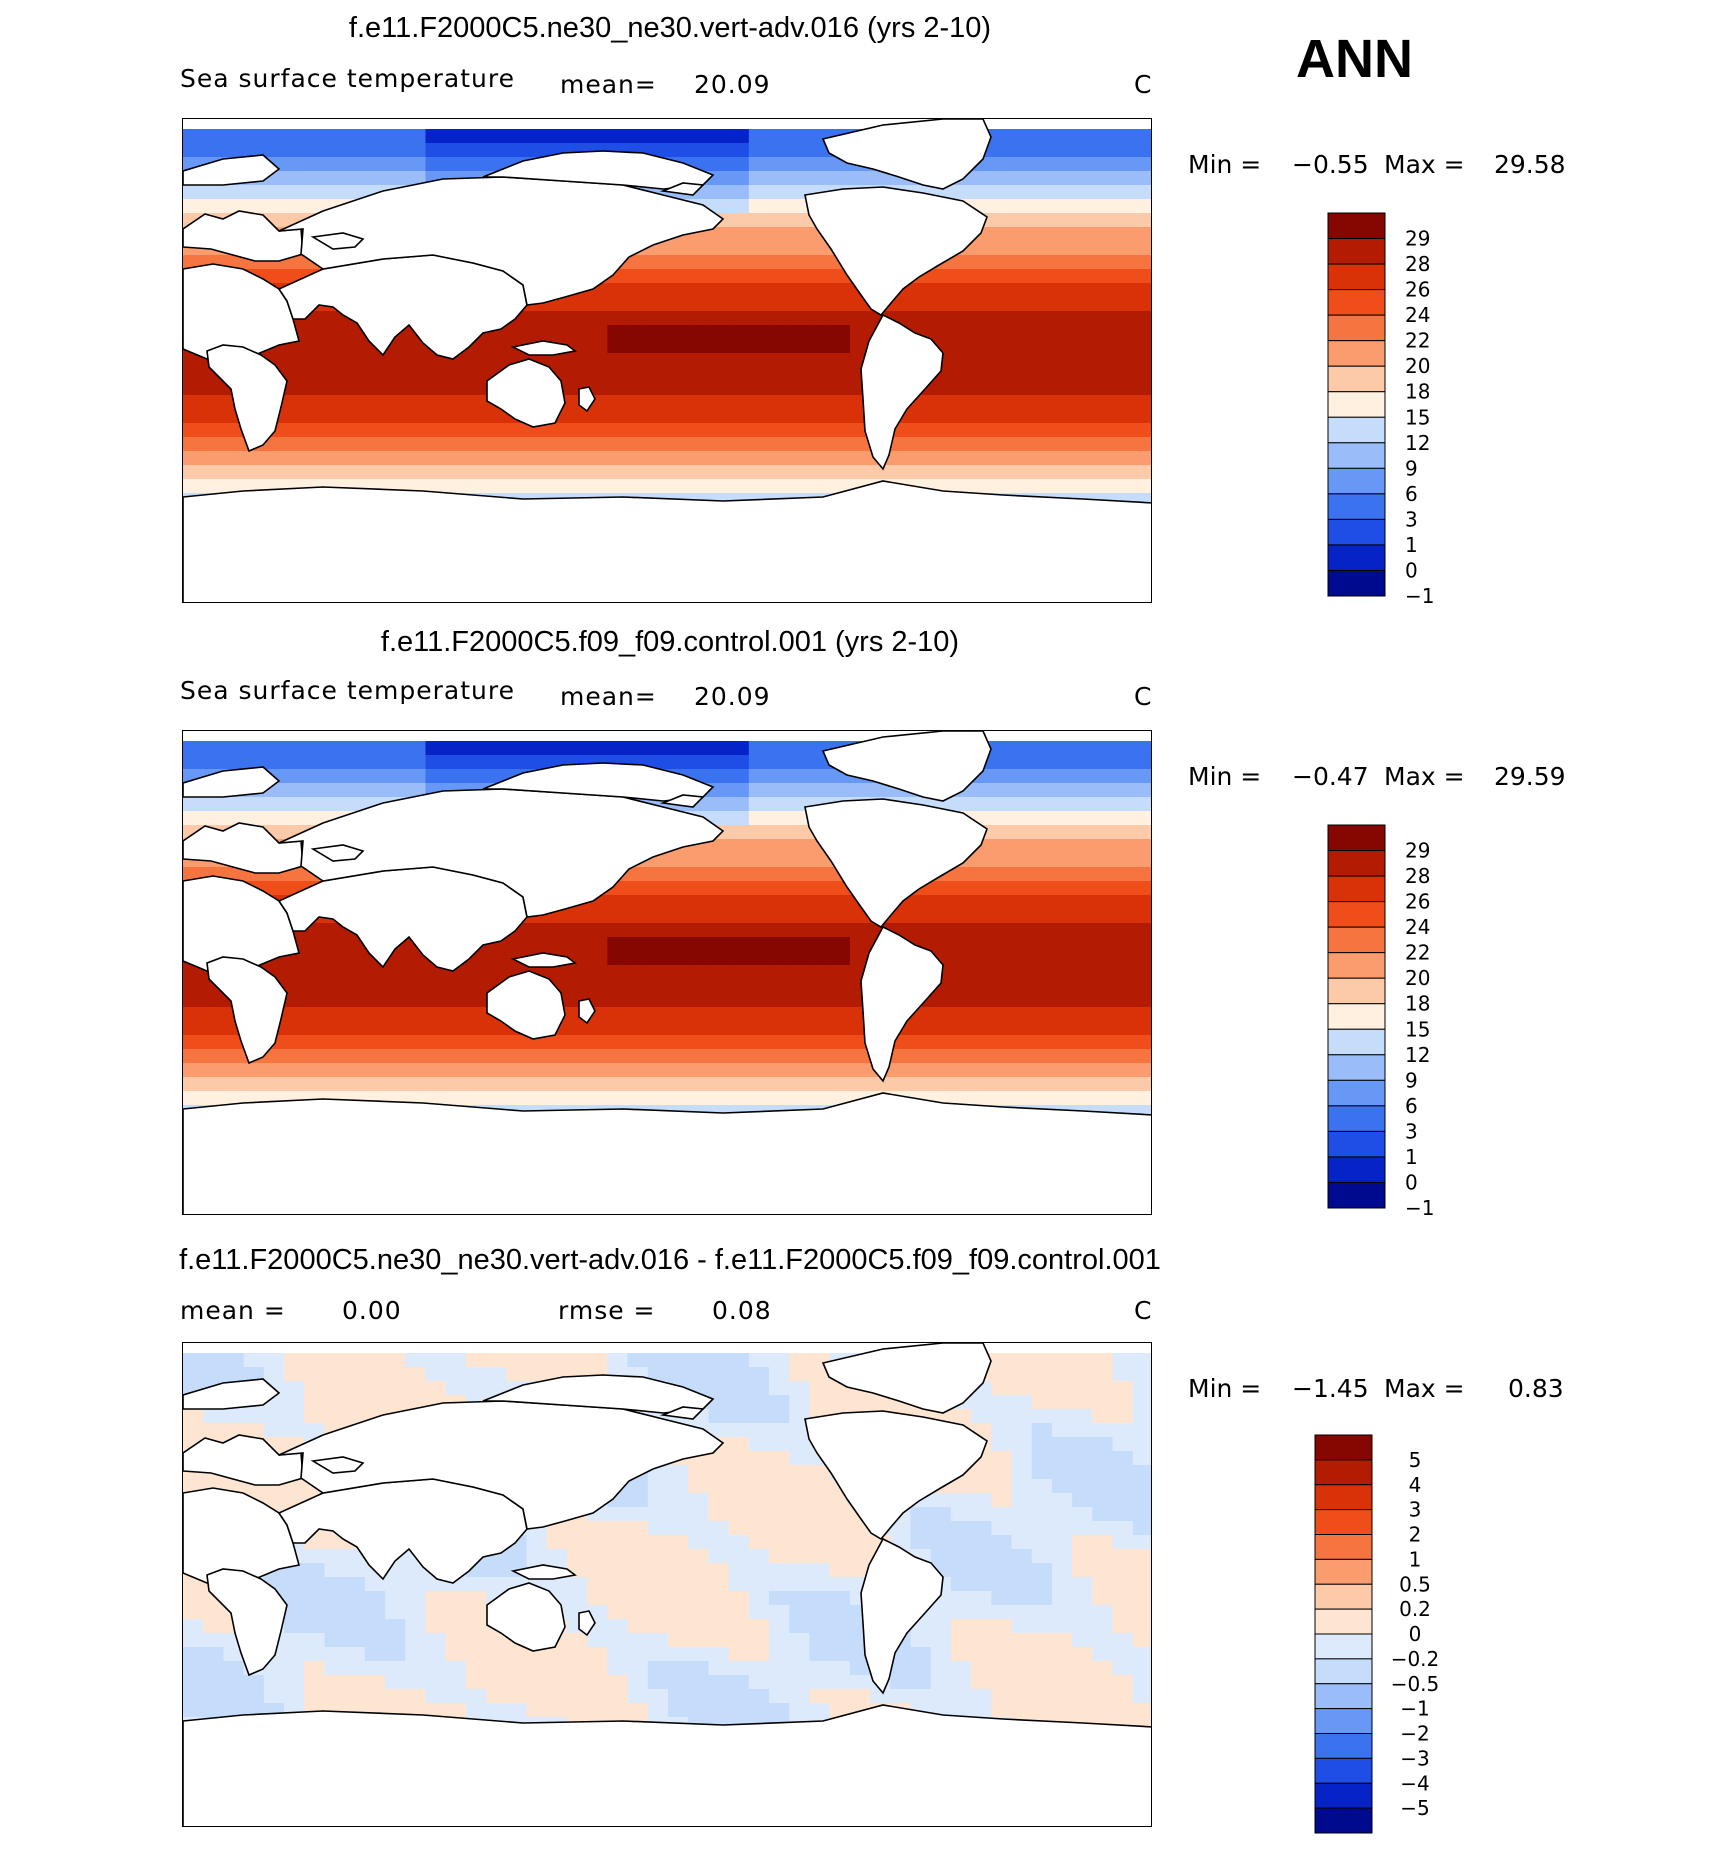 Image resolution: width=1710 pixels, height=1875 pixels. What do you see at coordinates (1417, 264) in the screenshot?
I see `colorbar-tick-label: 28` at bounding box center [1417, 264].